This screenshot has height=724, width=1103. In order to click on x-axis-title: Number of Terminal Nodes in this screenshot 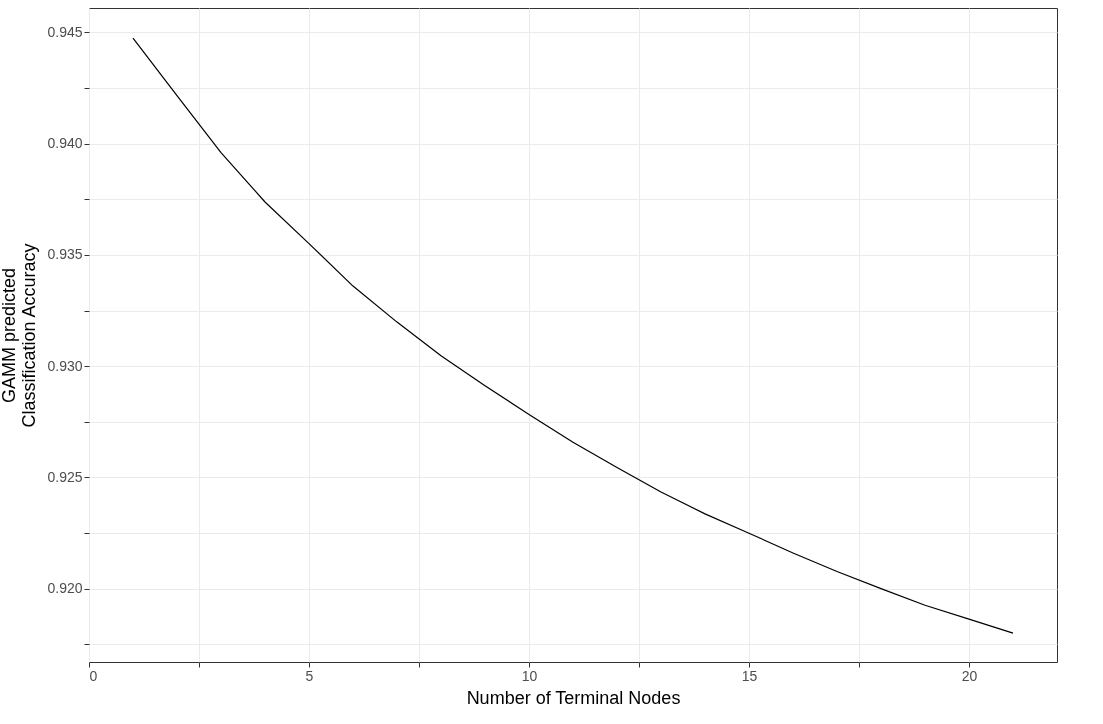, I will do `click(573, 697)`.